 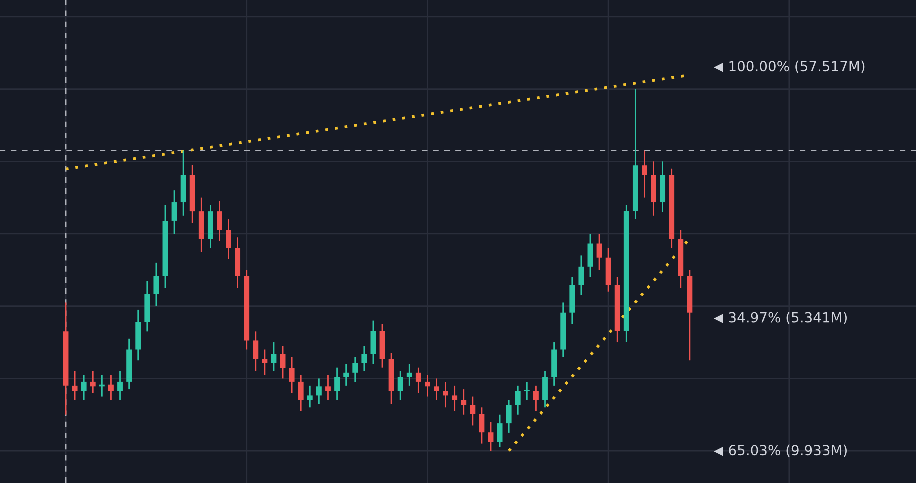 What do you see at coordinates (797, 67) in the screenshot?
I see `text: 100.00% (57.517M)` at bounding box center [797, 67].